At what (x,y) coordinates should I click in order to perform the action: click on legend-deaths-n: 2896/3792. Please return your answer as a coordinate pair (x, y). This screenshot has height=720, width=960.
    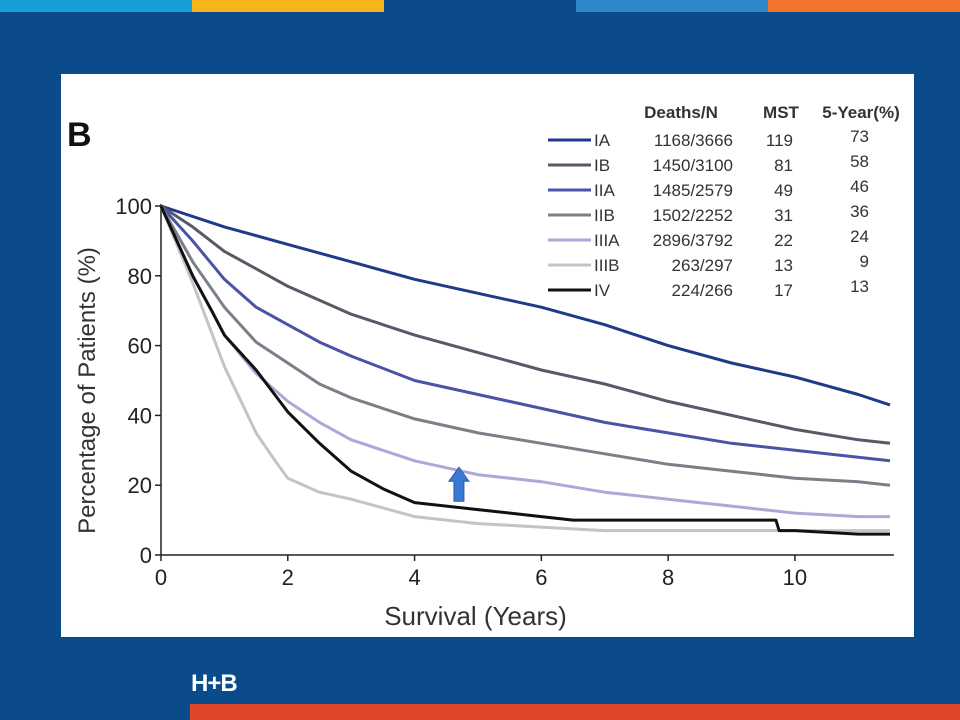
    Looking at the image, I should click on (693, 240).